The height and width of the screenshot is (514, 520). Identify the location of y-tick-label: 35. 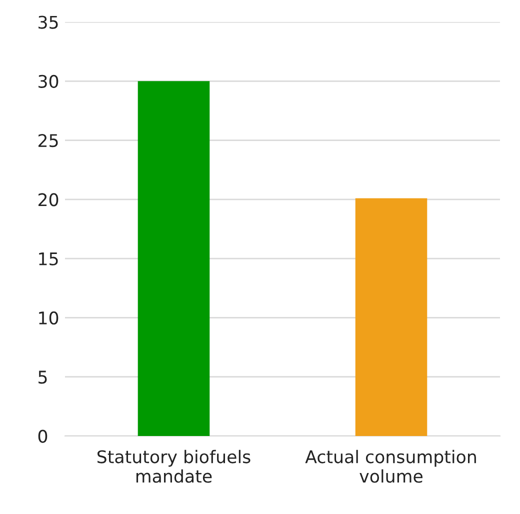
(48, 22).